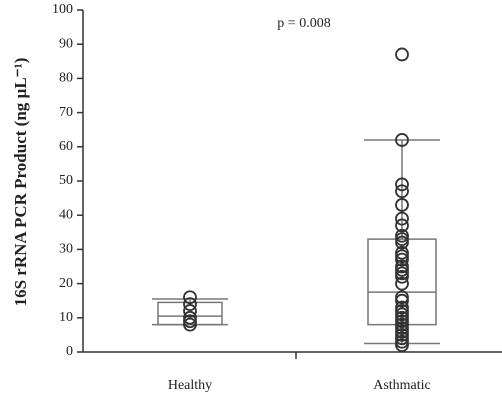  I want to click on y-tick-label: 60, so click(66, 146).